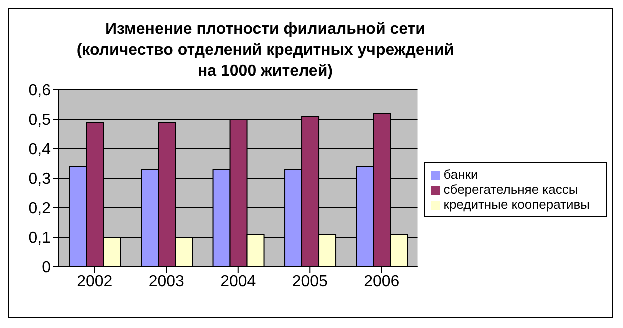 The image size is (623, 328). What do you see at coordinates (47, 268) in the screenshot?
I see `y-tick-label: 0` at bounding box center [47, 268].